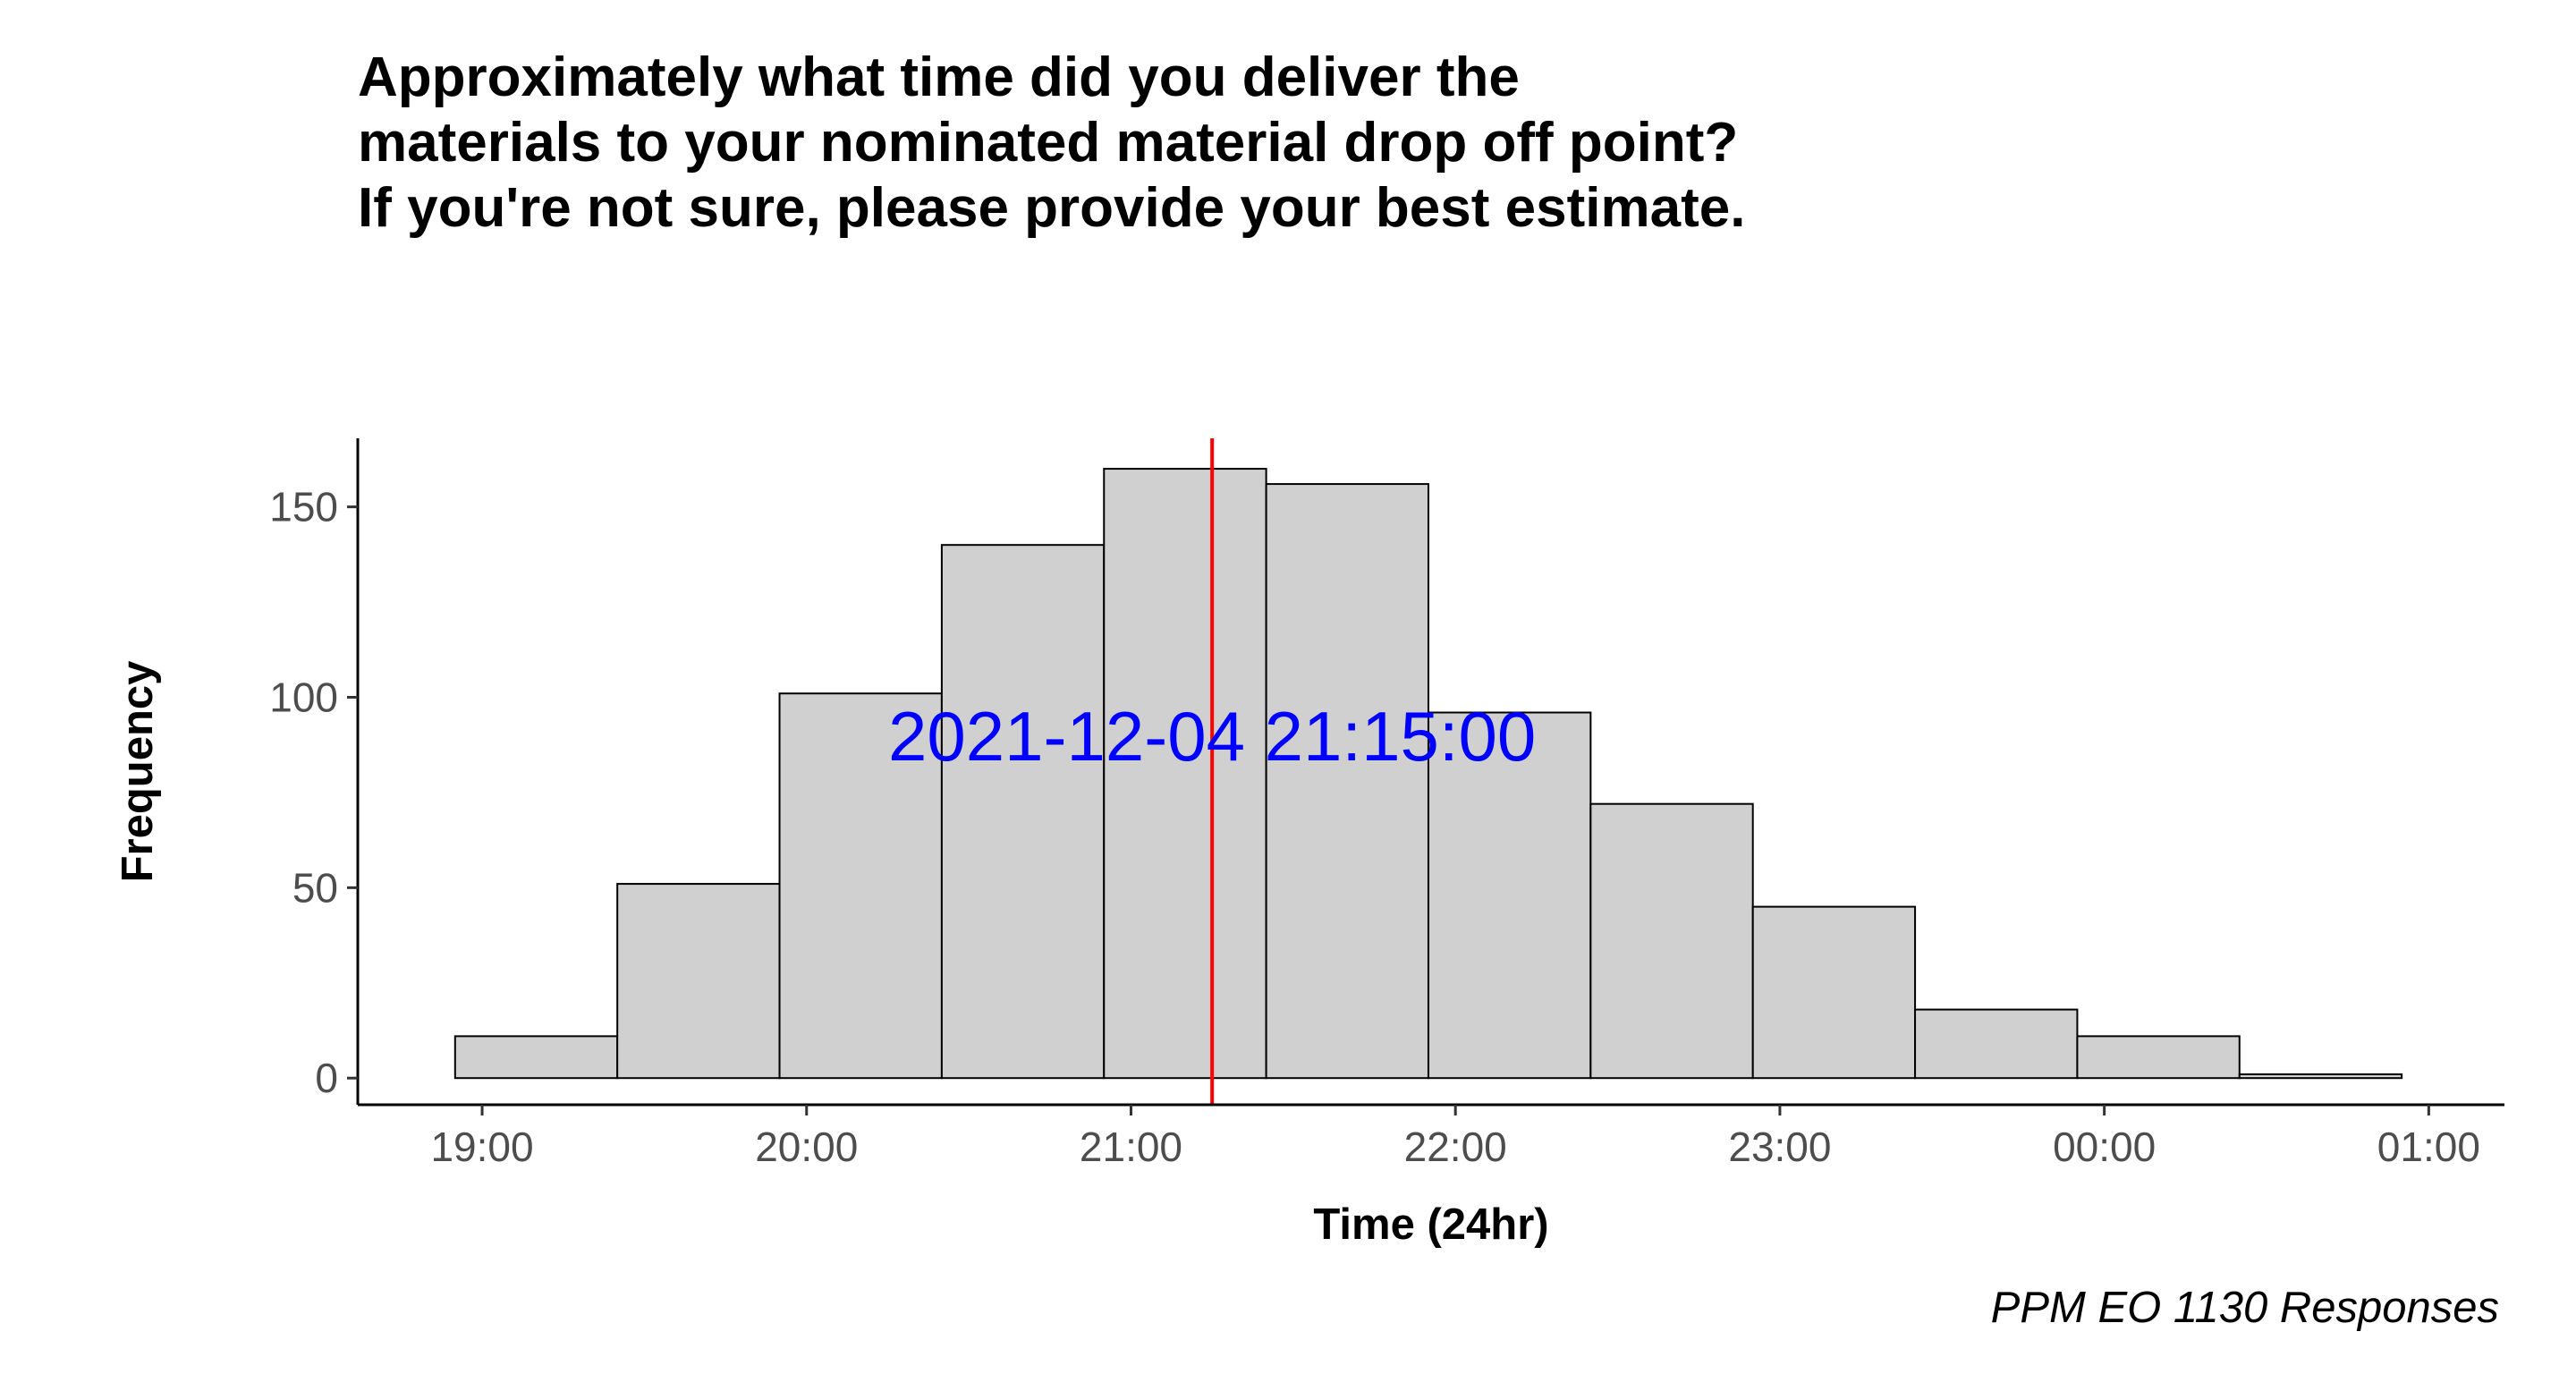  I want to click on reference-layer: 2021-12-04 21:15:00, so click(1212, 771).